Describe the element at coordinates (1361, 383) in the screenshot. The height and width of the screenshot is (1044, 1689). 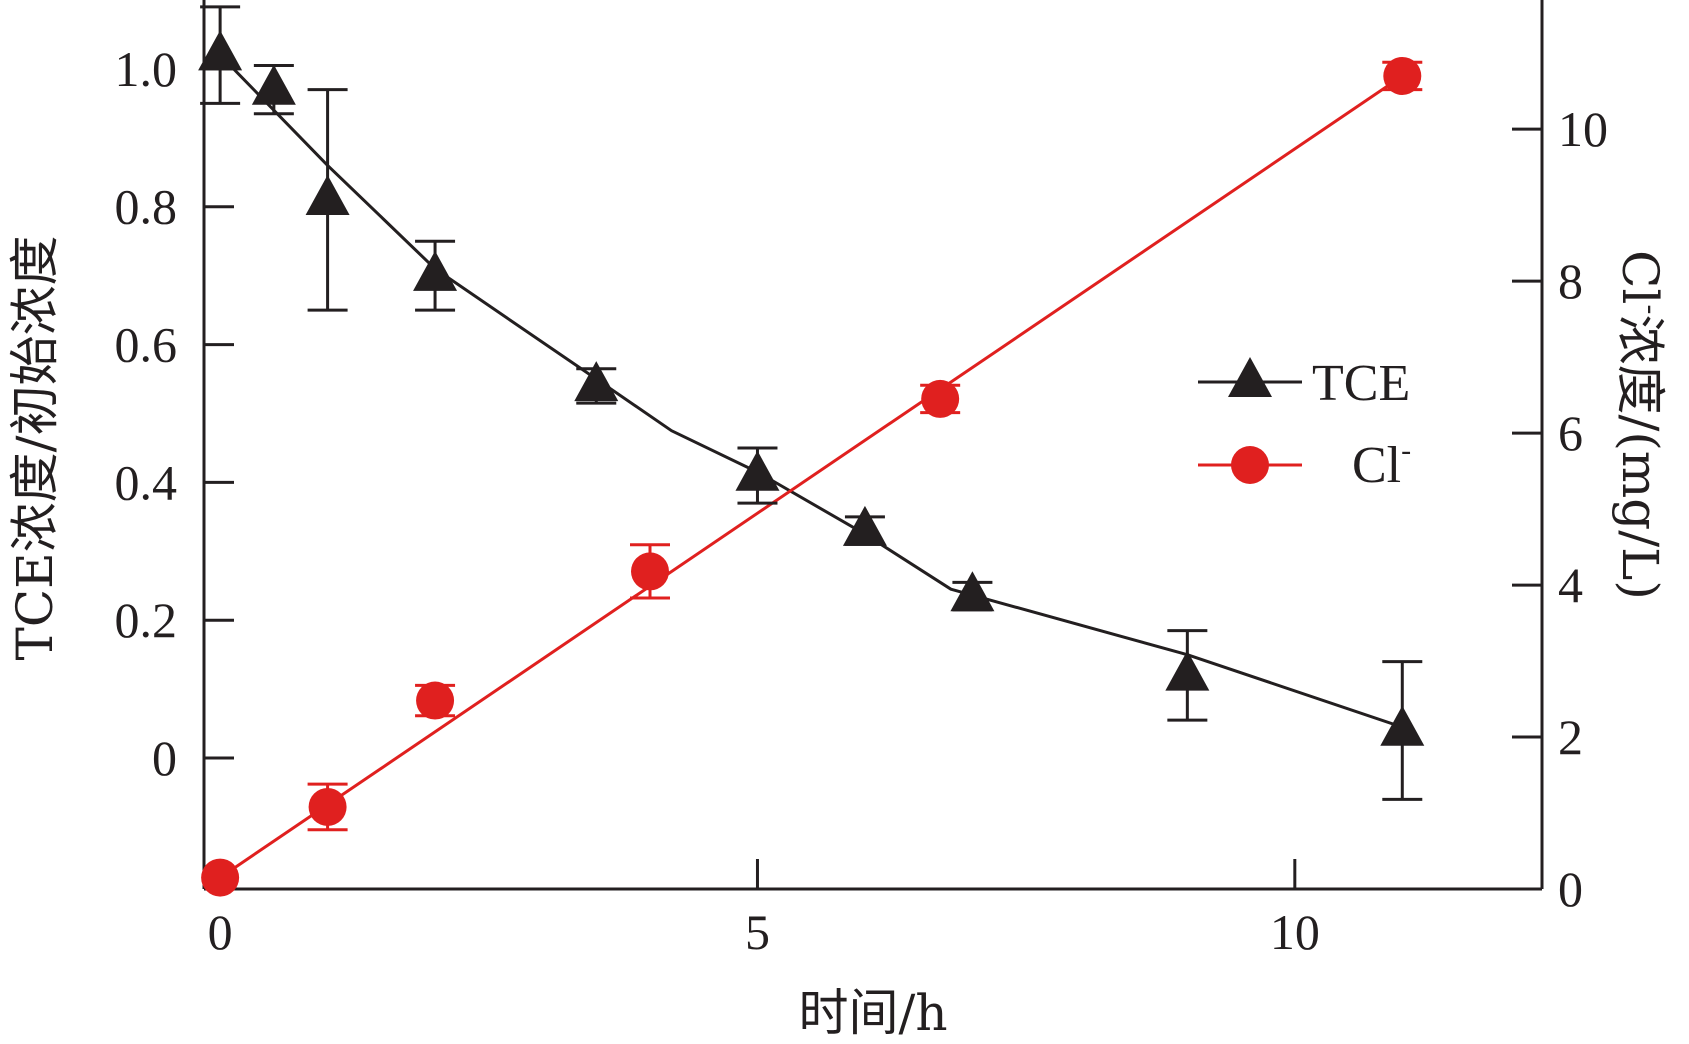
I see `legend-label-tce: TCE` at that location.